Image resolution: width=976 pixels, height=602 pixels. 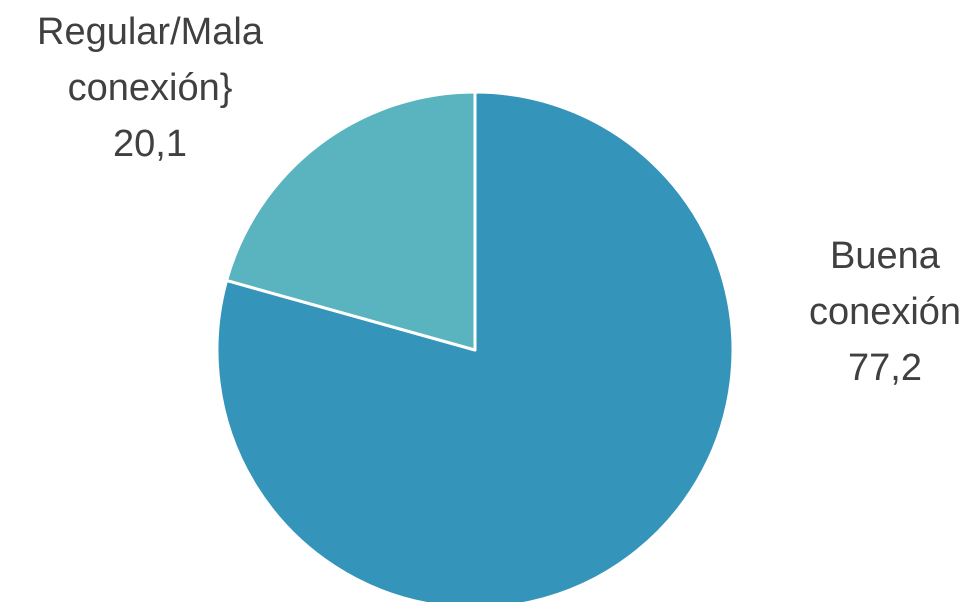 I want to click on data-label-buena-line1: Buena, so click(x=885, y=256).